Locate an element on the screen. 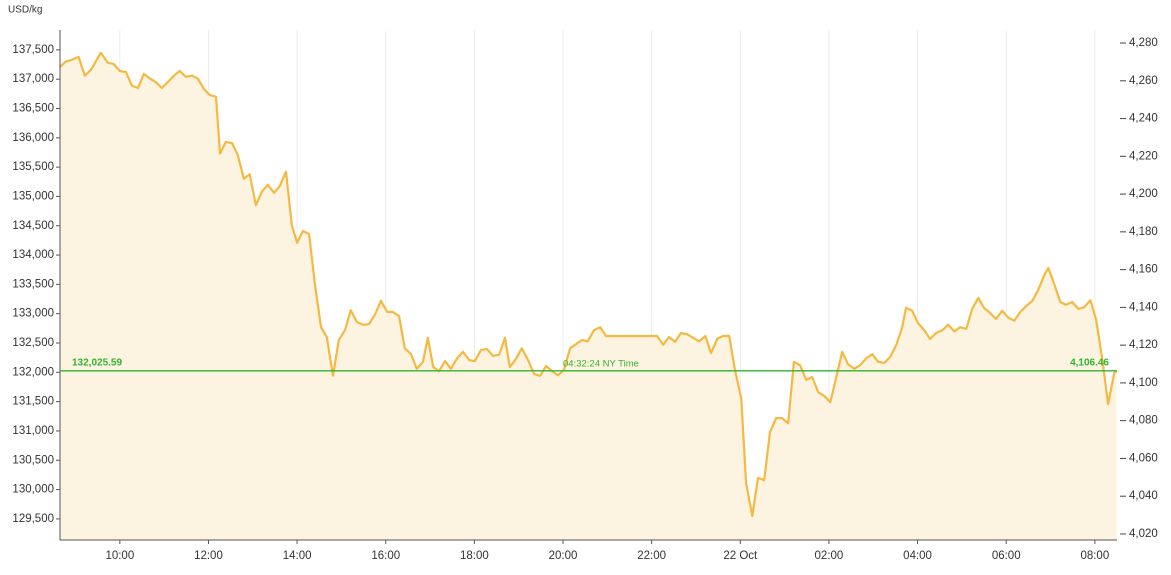  y2-tick-label: 4,280 is located at coordinates (1143, 43).